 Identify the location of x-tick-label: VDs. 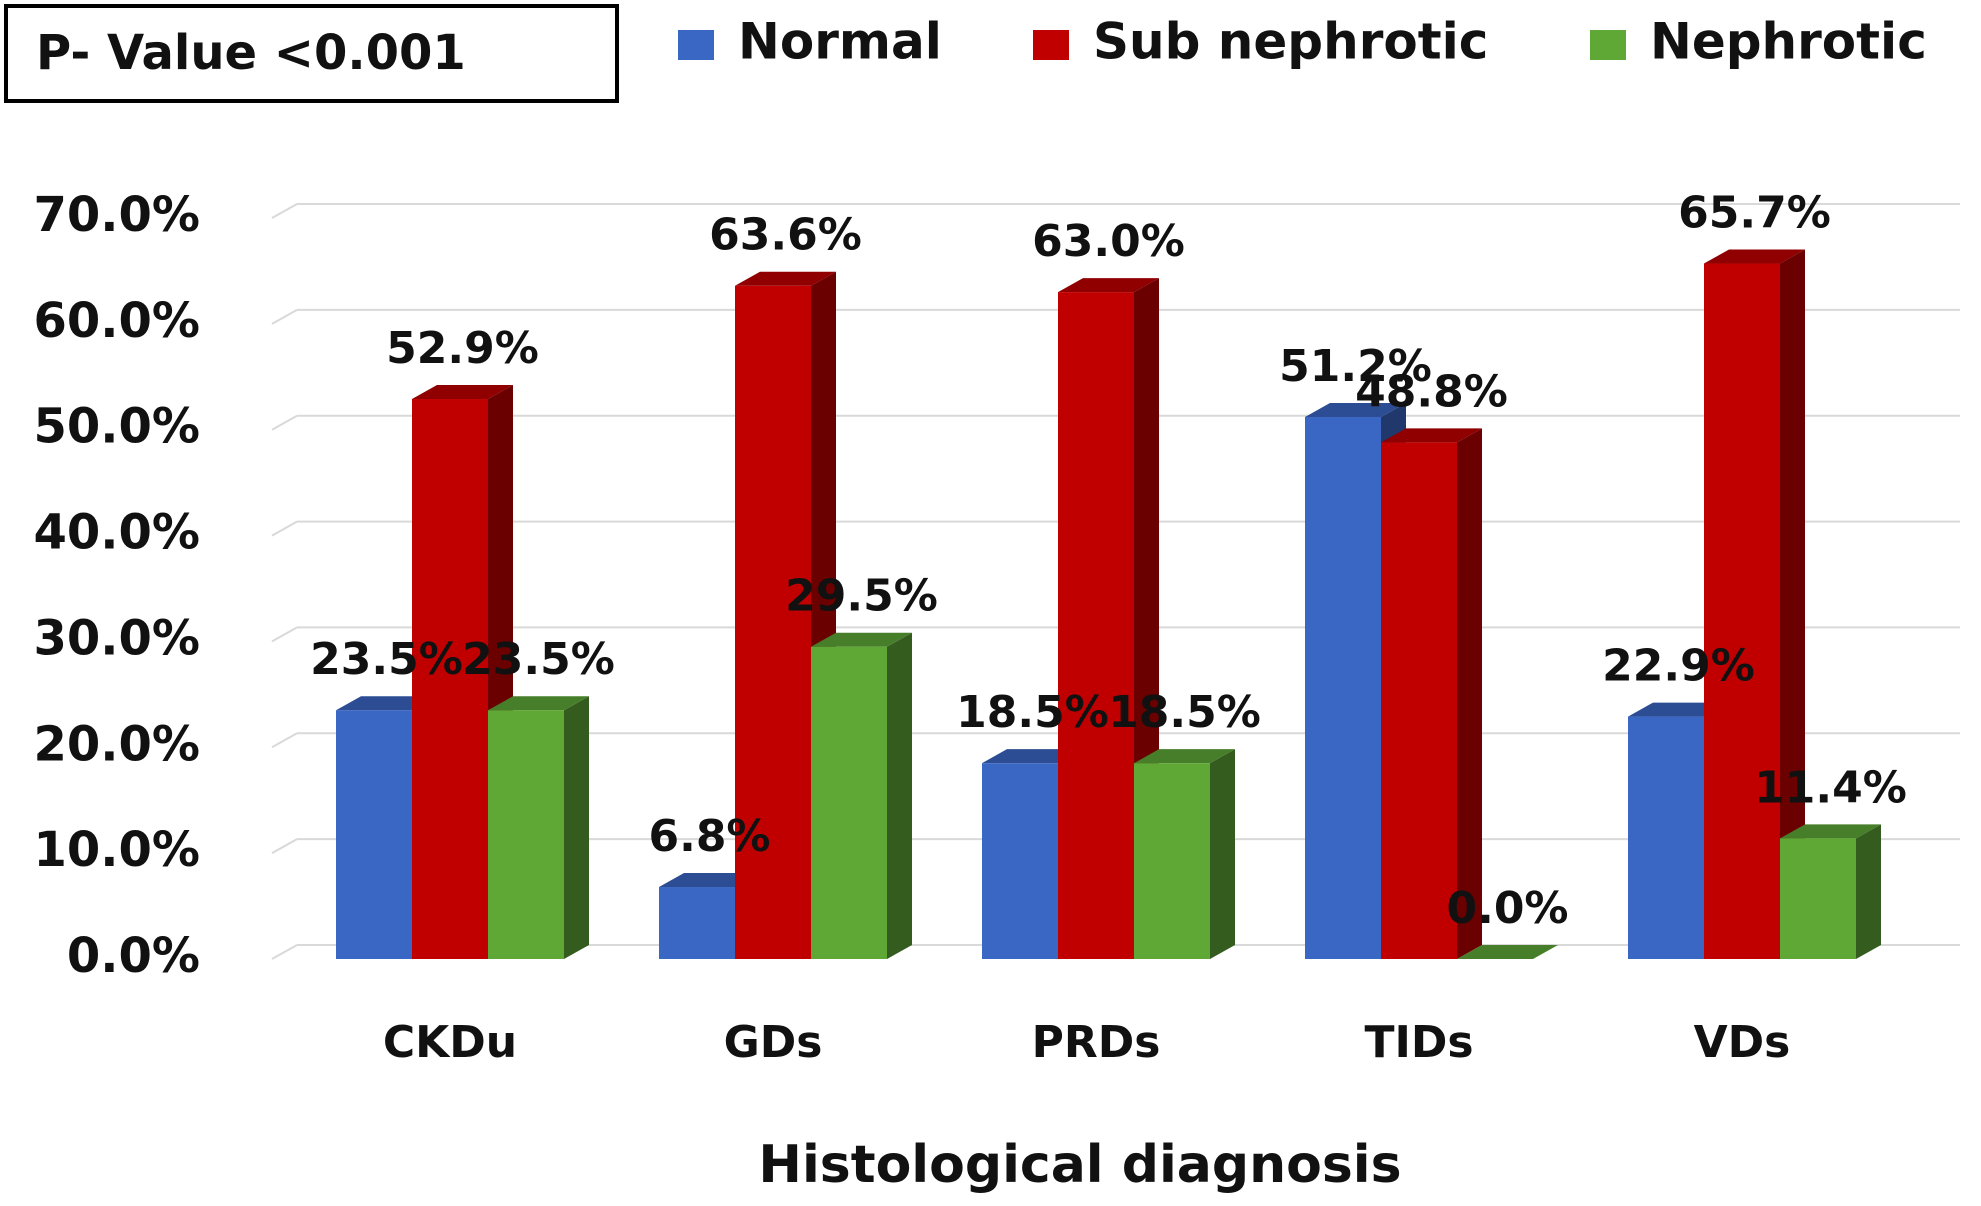
(1742, 1042).